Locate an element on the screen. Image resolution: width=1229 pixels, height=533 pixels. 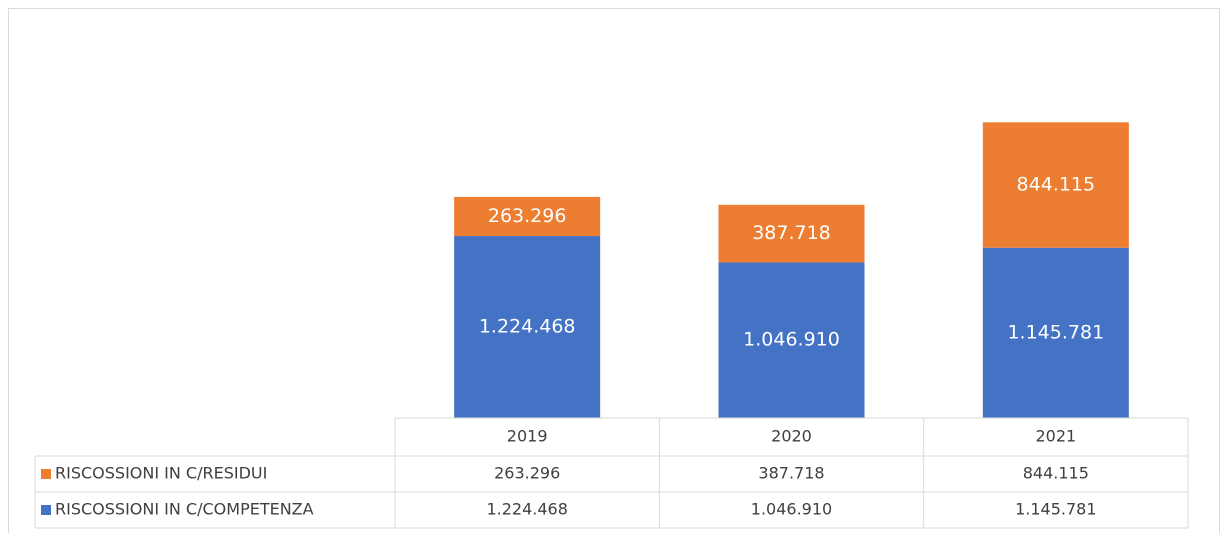
data-label: 1.145.781 is located at coordinates (1055, 332).